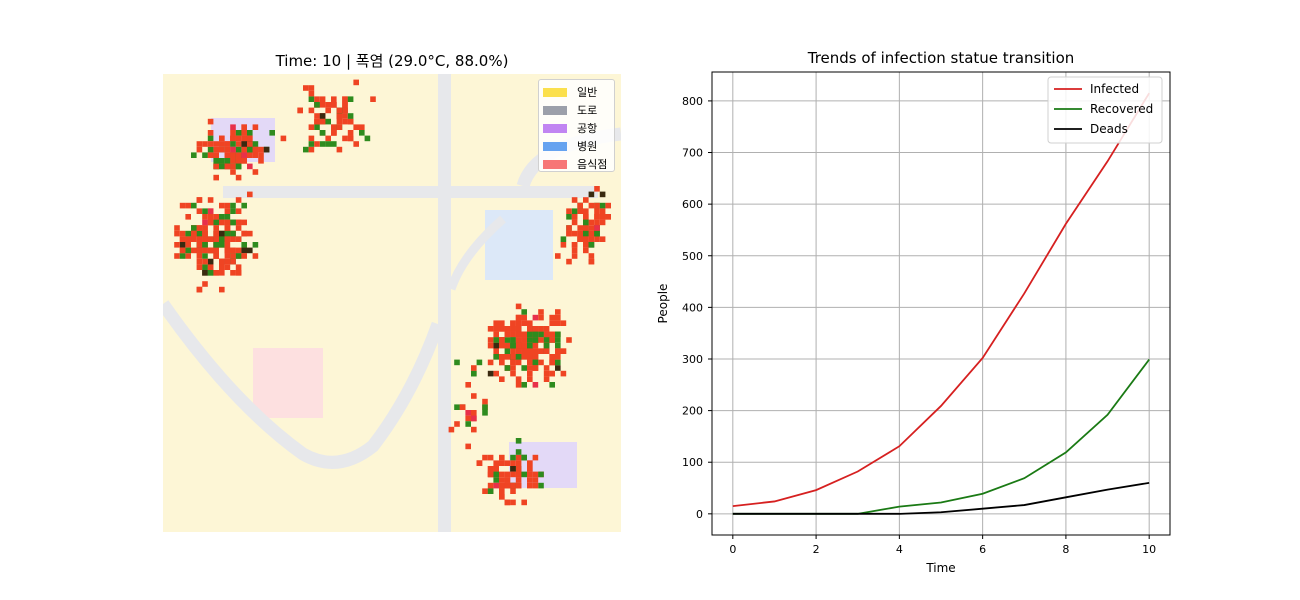 Image resolution: width=1300 pixels, height=600 pixels. I want to click on legend-label: 병원, so click(587, 146).